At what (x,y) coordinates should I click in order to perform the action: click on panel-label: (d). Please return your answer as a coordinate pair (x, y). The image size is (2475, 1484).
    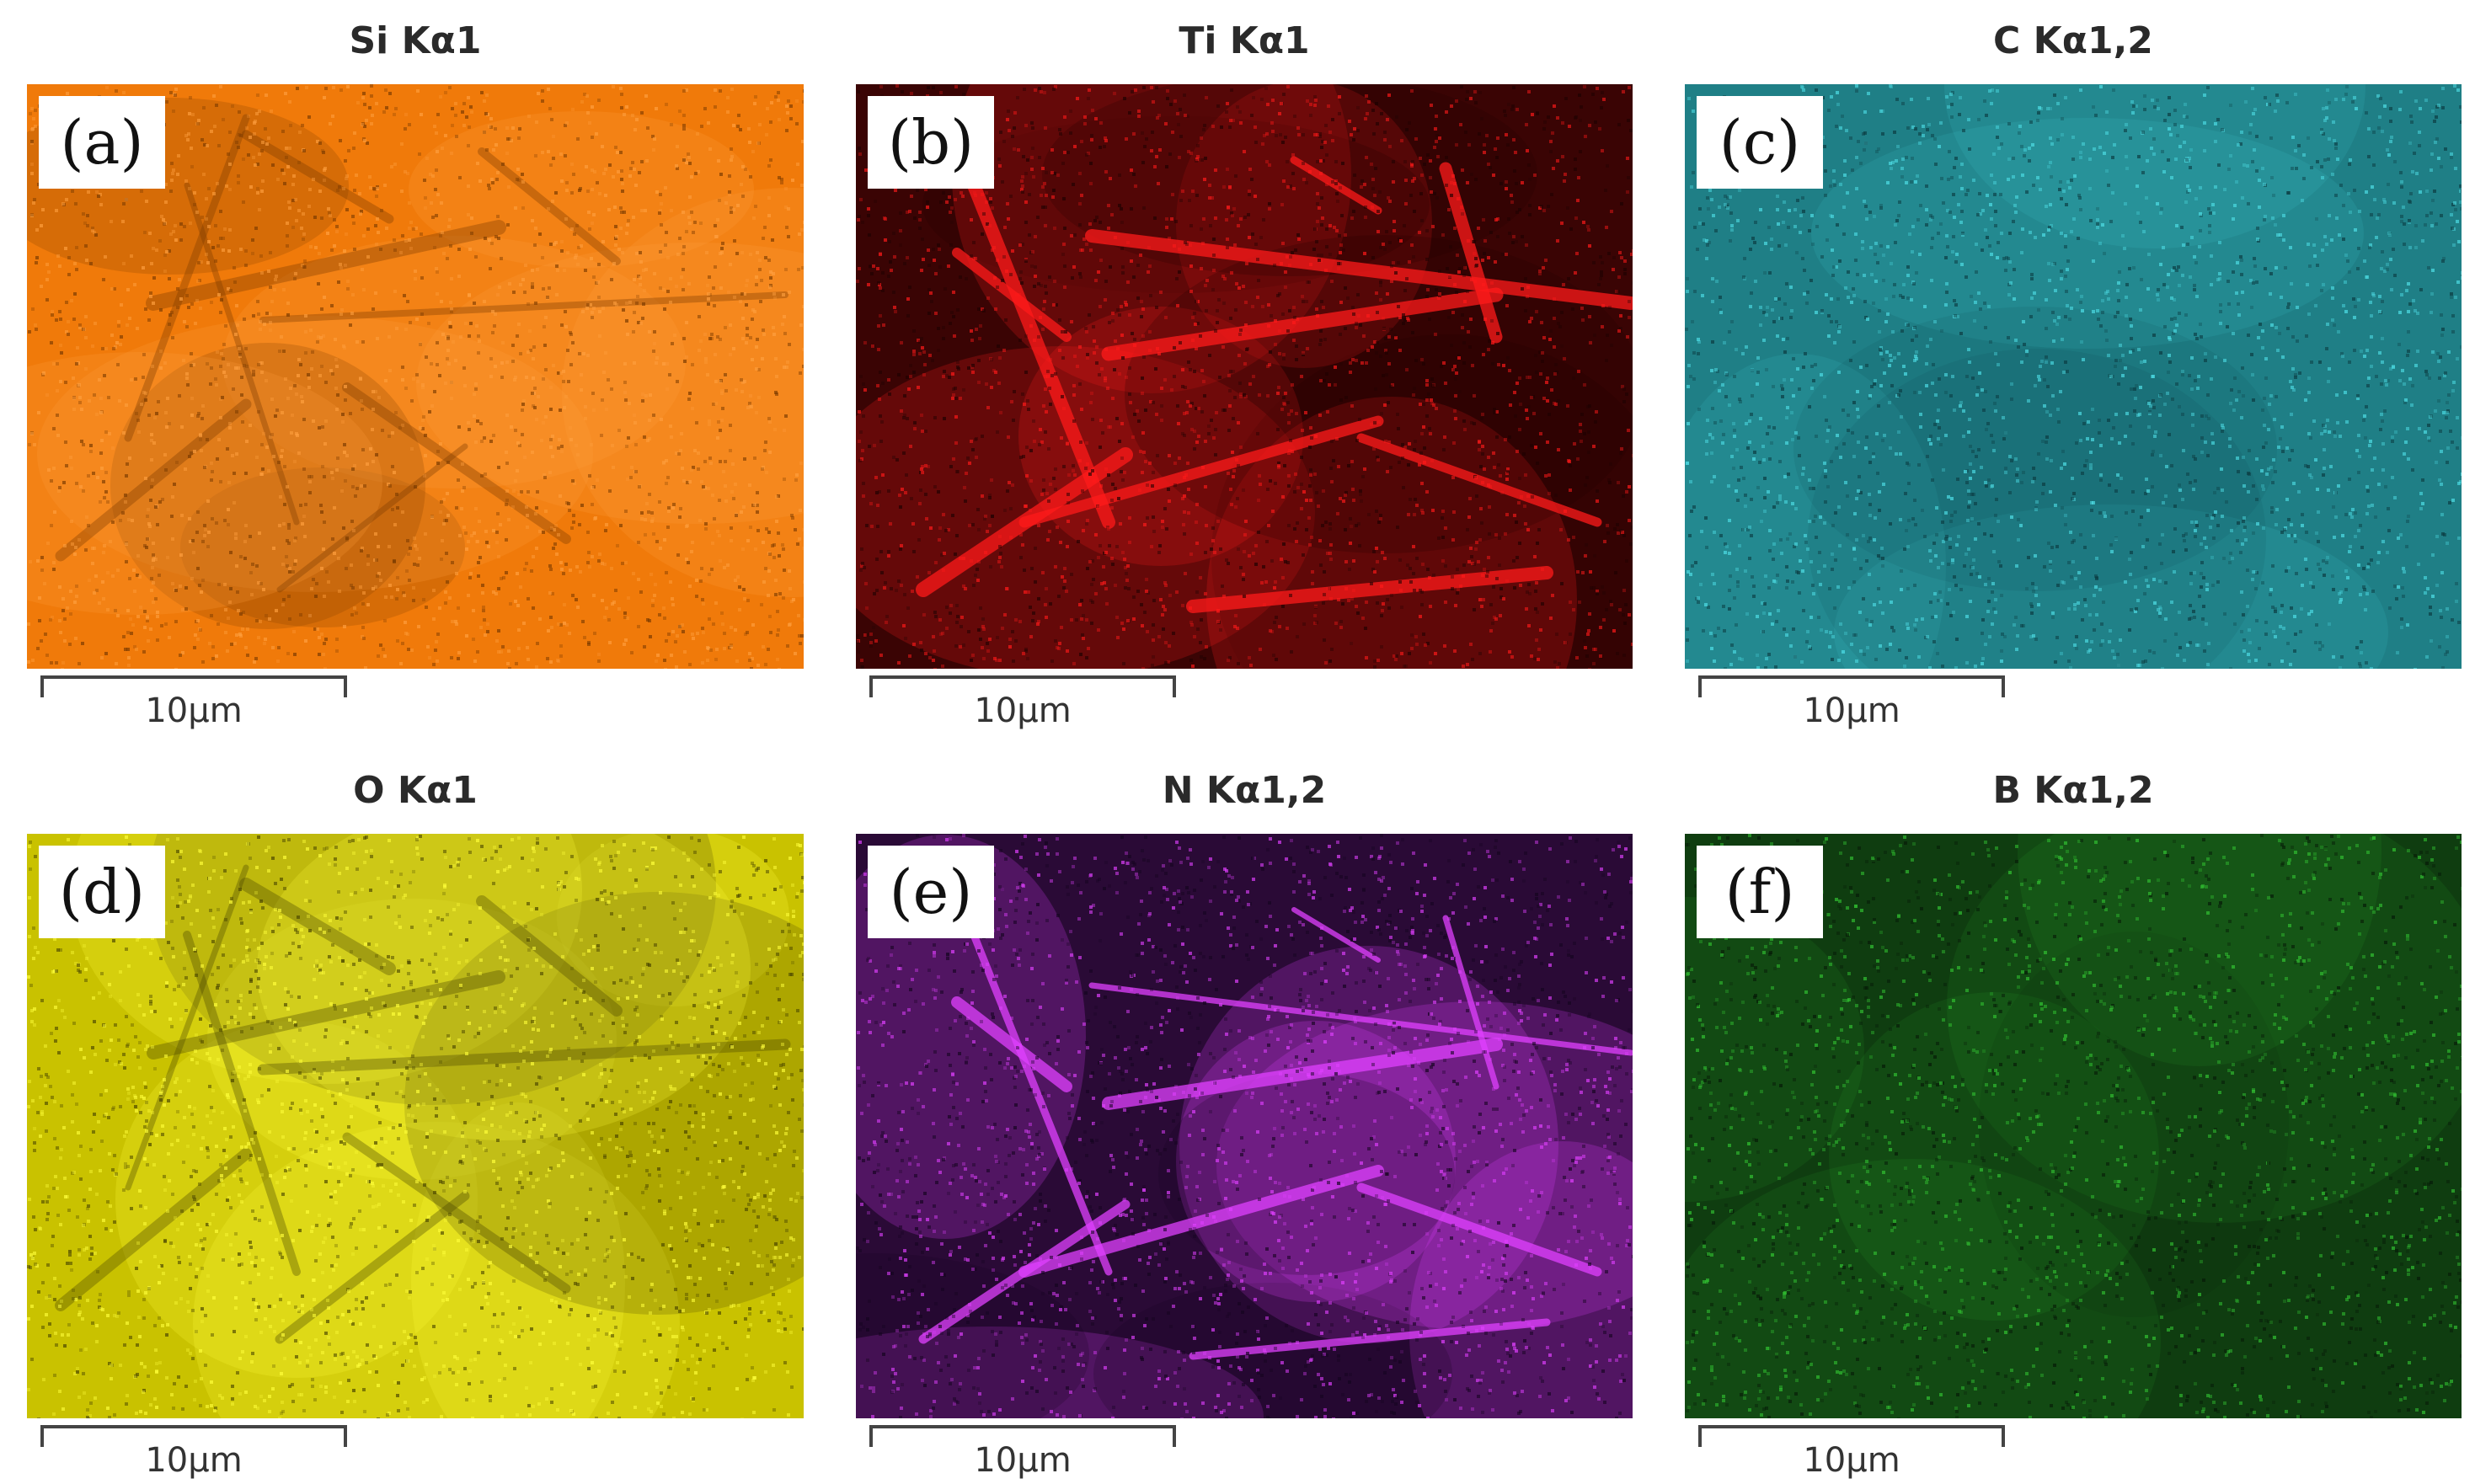
    Looking at the image, I should click on (102, 892).